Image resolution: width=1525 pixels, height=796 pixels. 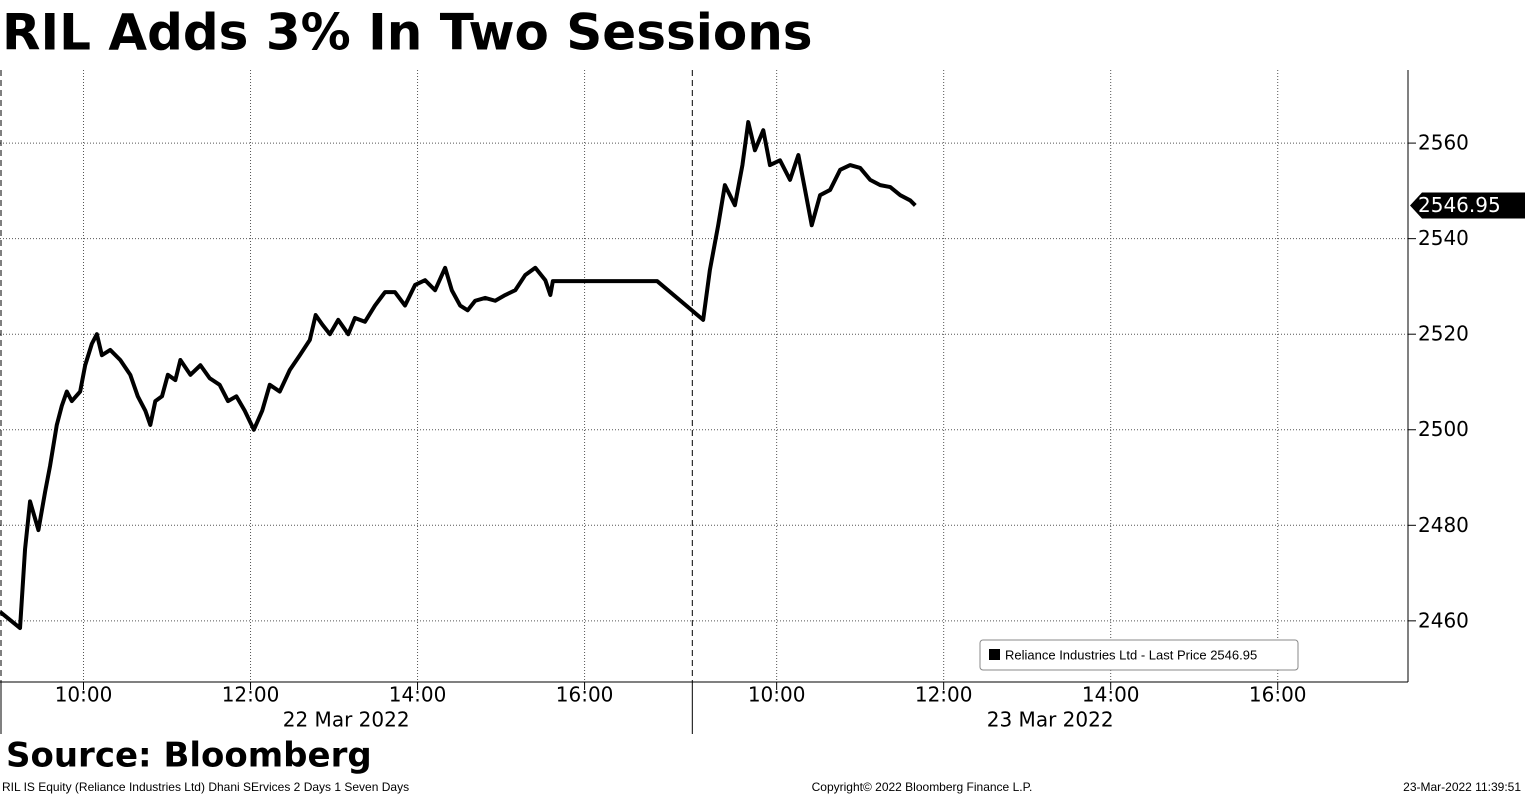 I want to click on legend-swatch, so click(x=994, y=654).